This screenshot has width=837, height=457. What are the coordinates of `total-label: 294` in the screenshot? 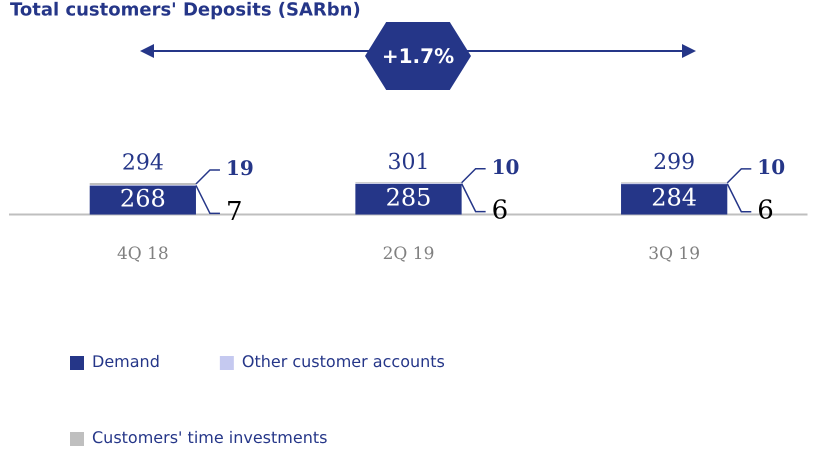 It's located at (143, 163).